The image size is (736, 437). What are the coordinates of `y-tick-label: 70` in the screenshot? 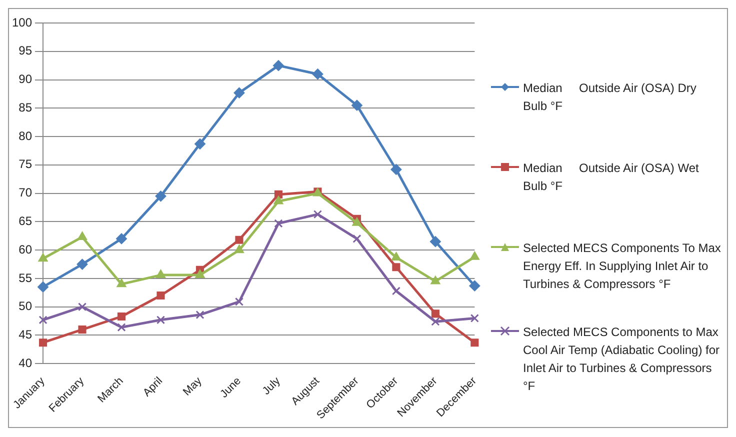 It's located at (25, 193).